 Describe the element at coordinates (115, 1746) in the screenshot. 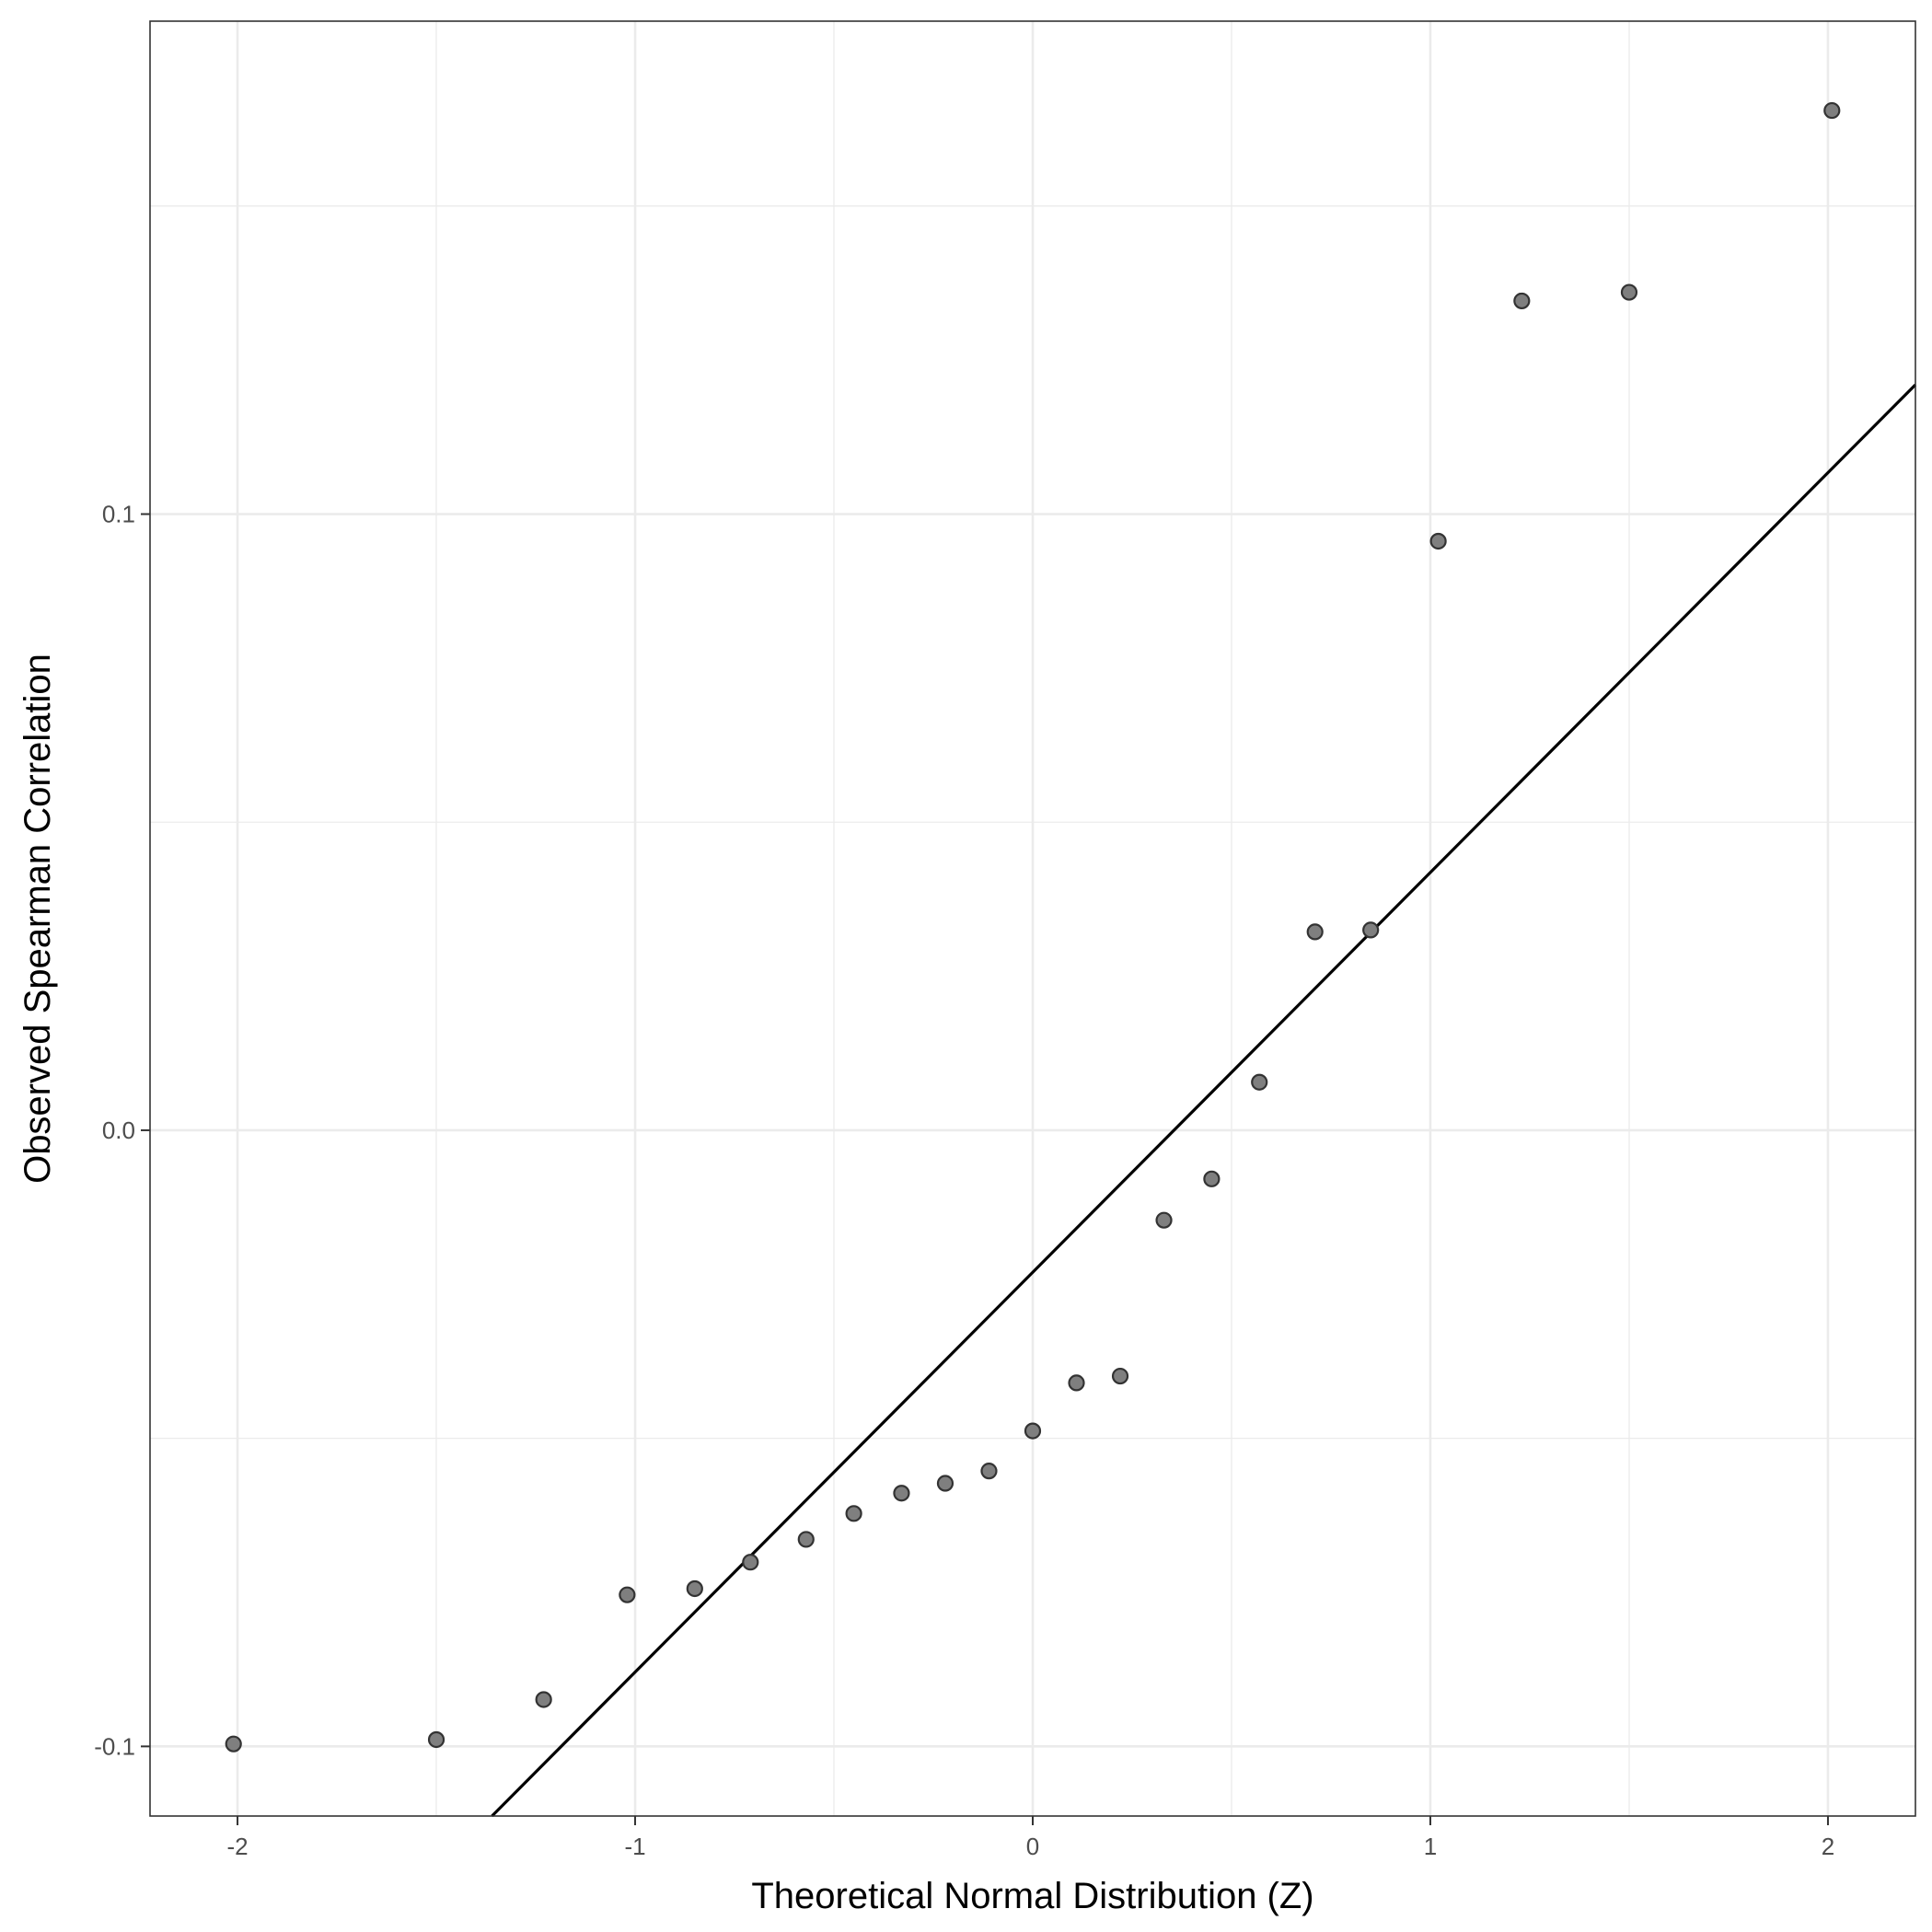

I see `y-tick-label: -0.1` at that location.